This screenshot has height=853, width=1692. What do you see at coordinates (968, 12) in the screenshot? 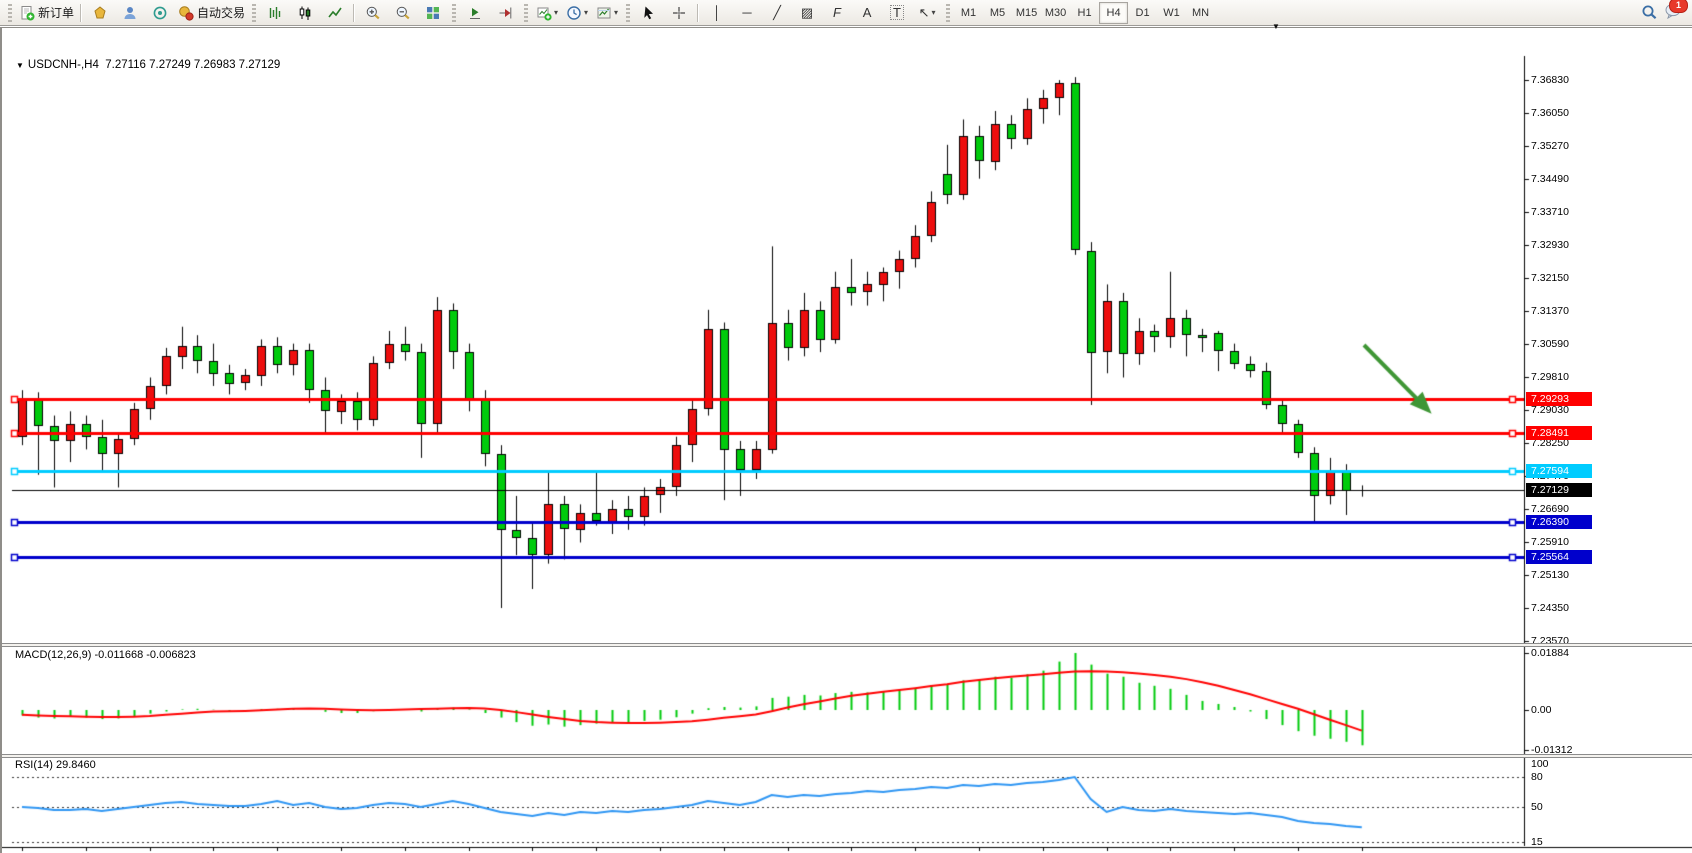
I see `timeframe-m1: M1` at bounding box center [968, 12].